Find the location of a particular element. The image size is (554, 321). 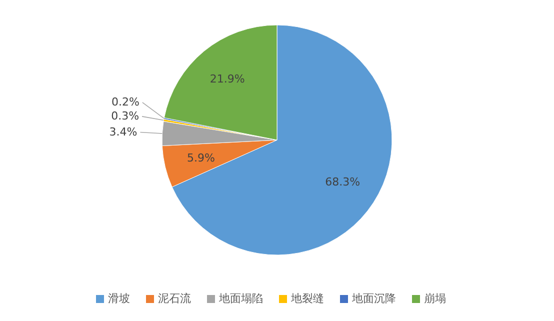

legend-label: 泥石流 is located at coordinates (174, 299).